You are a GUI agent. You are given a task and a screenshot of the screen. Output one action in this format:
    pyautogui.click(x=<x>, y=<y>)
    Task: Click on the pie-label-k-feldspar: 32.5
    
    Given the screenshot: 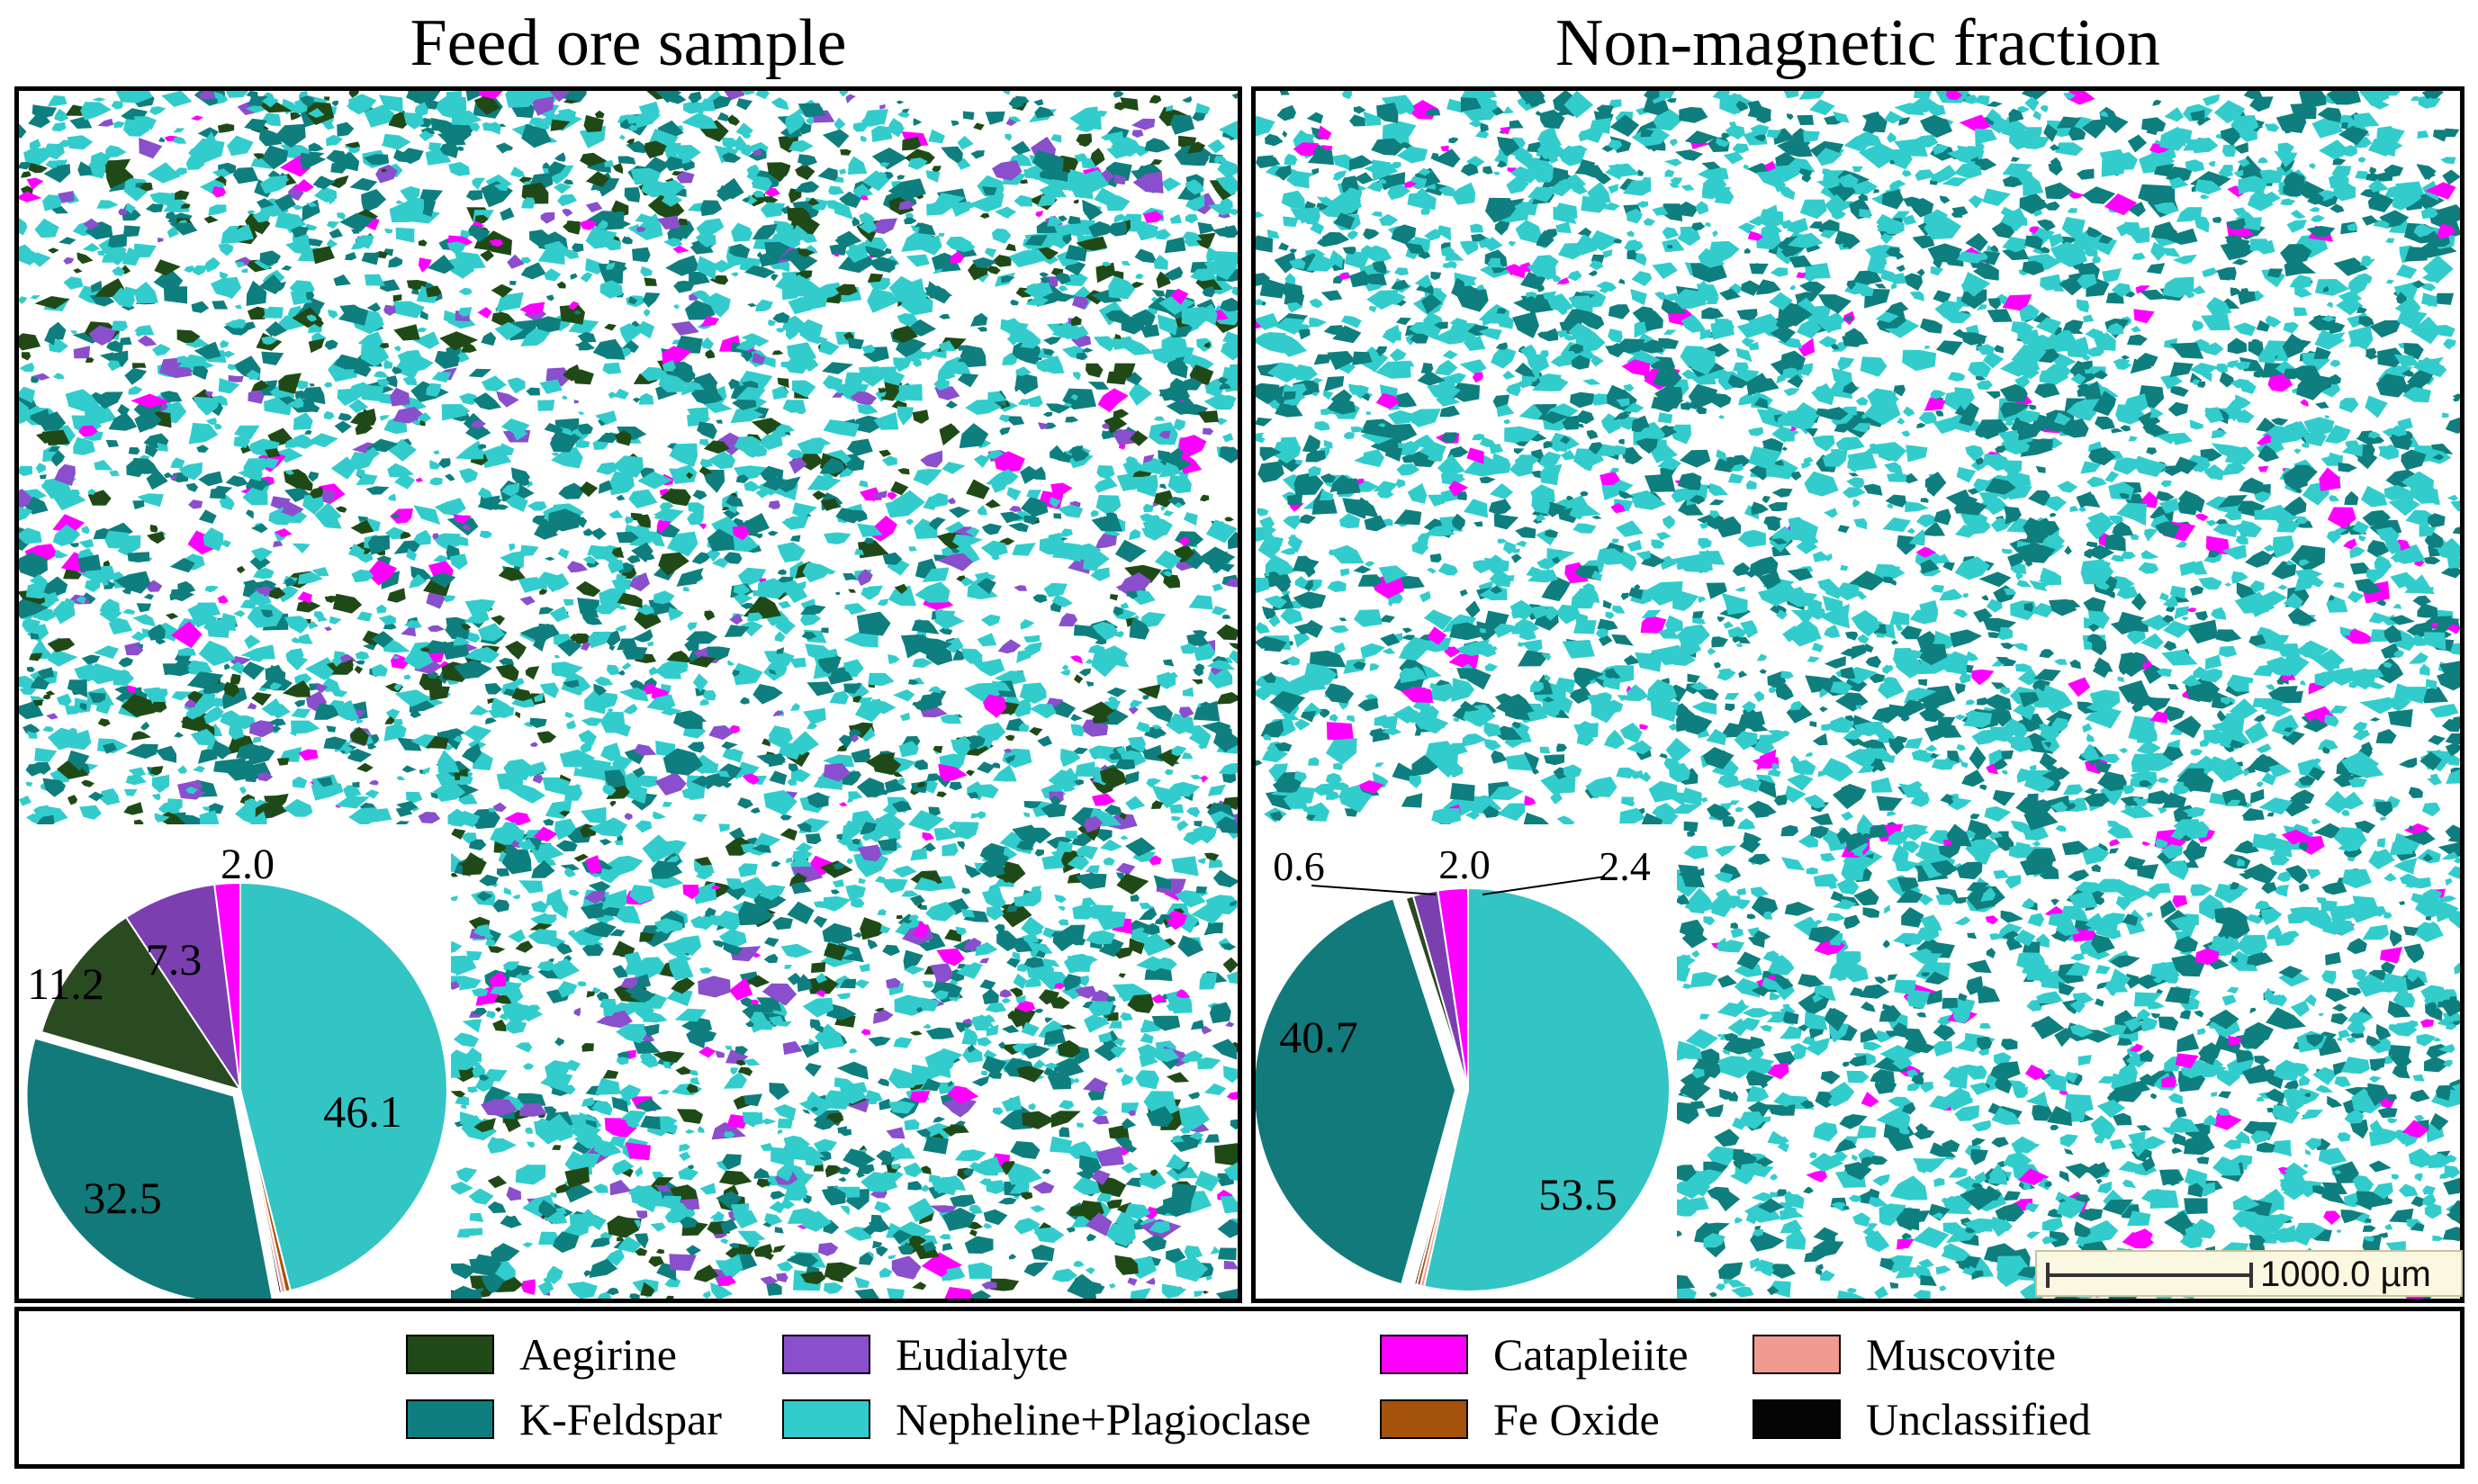 What is the action you would take?
    pyautogui.click(x=122, y=1198)
    